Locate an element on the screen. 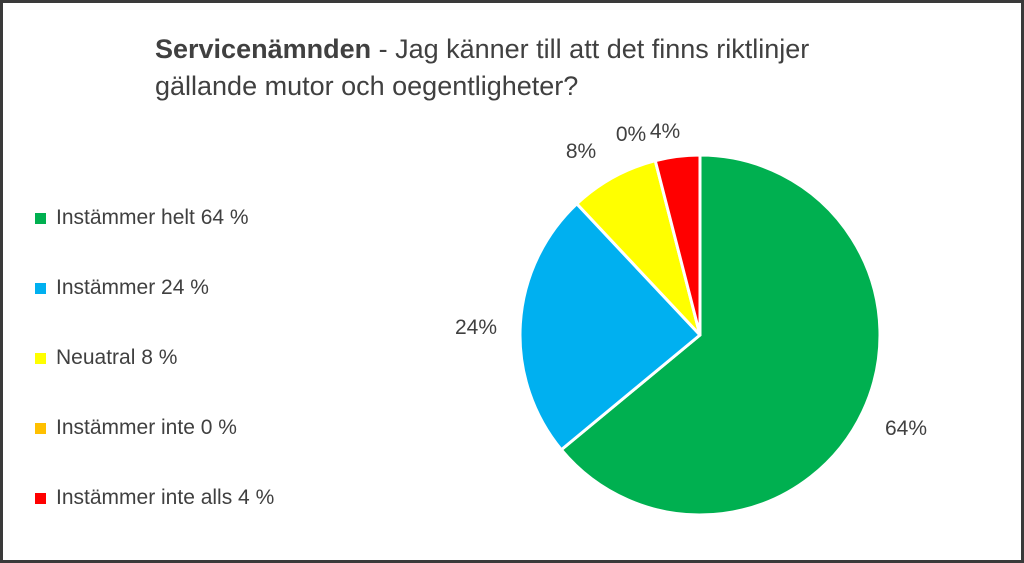 This screenshot has height=563, width=1024. data-label-neutral: 8% is located at coordinates (581, 151).